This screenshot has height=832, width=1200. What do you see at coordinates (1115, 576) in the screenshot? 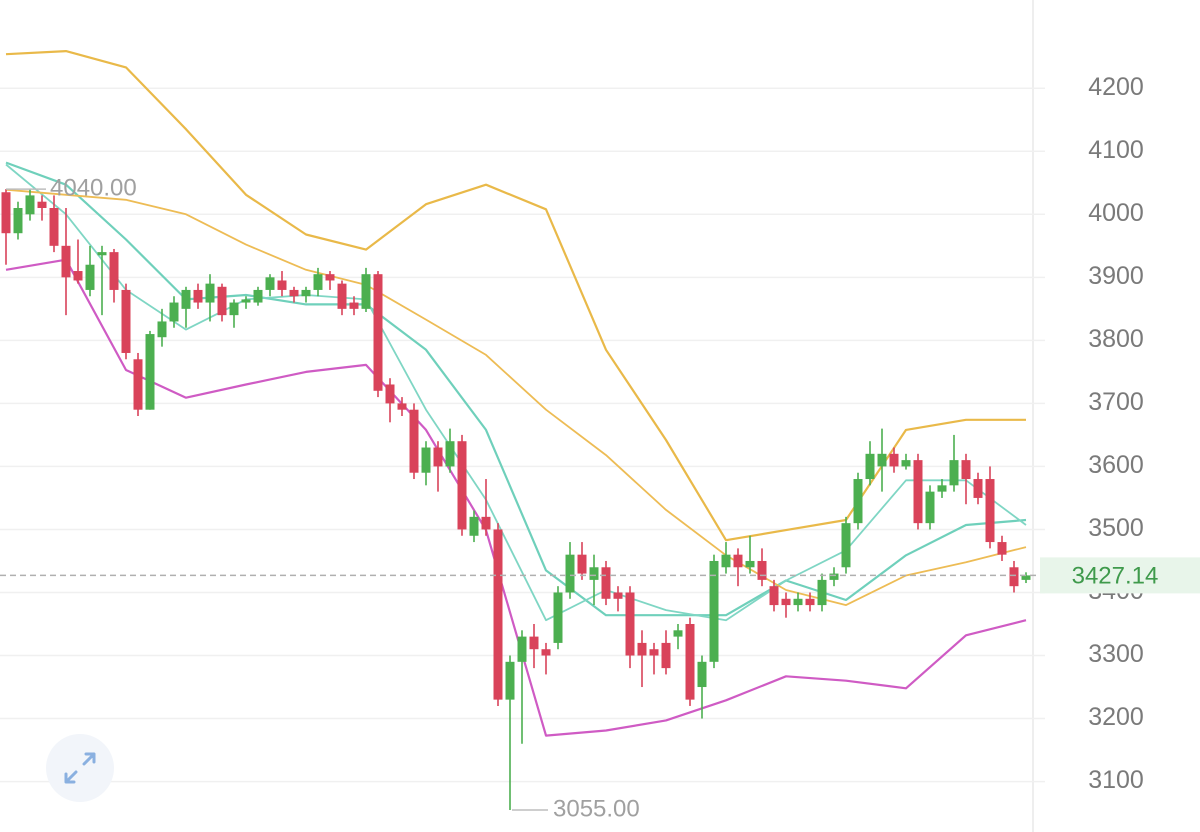
I see `current-price-label: 3427.14` at bounding box center [1115, 576].